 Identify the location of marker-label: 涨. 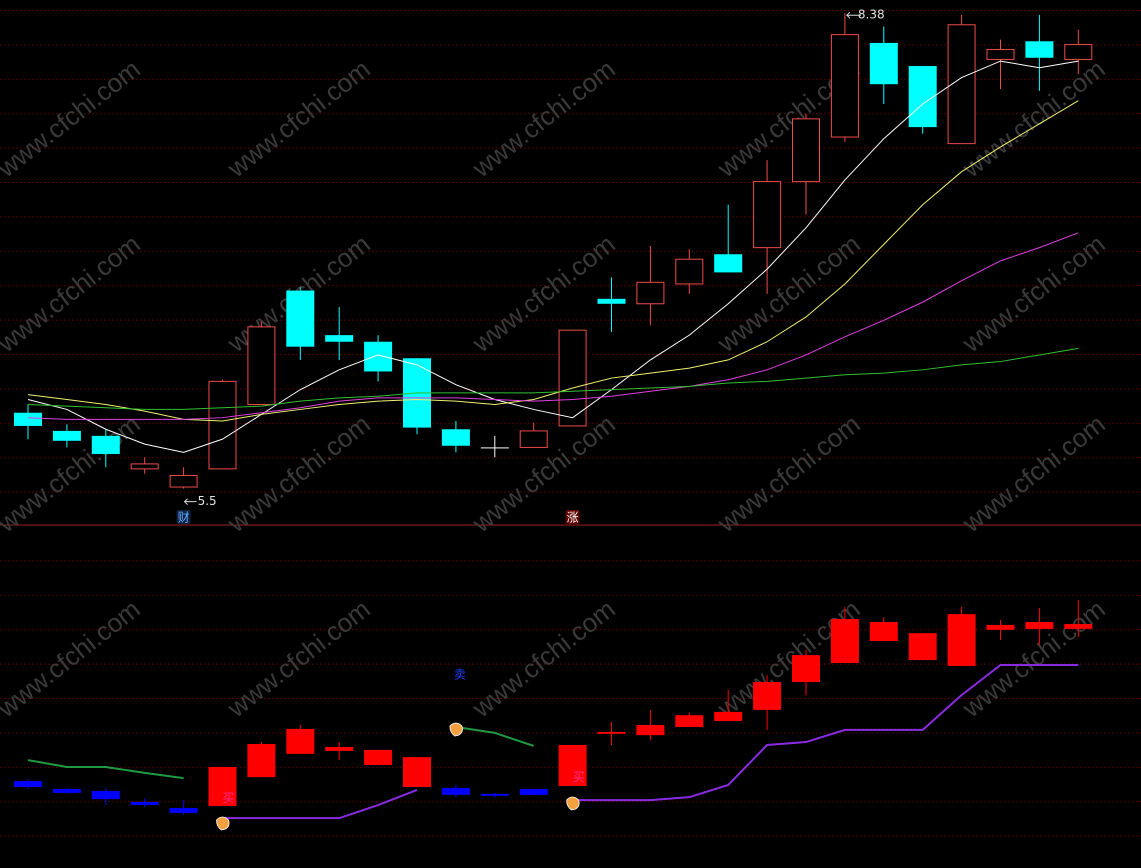
(573, 517).